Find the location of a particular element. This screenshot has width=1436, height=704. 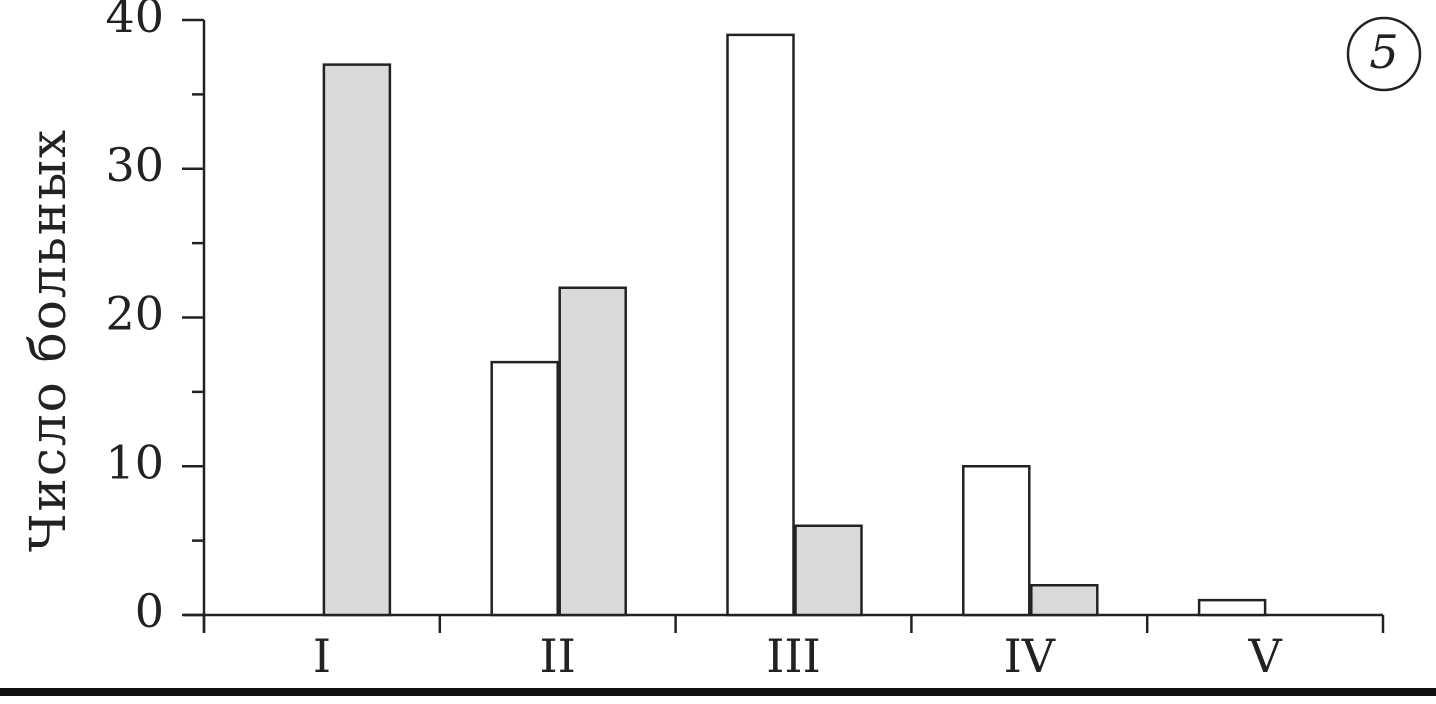

annotation-circle is located at coordinates (1384, 54).